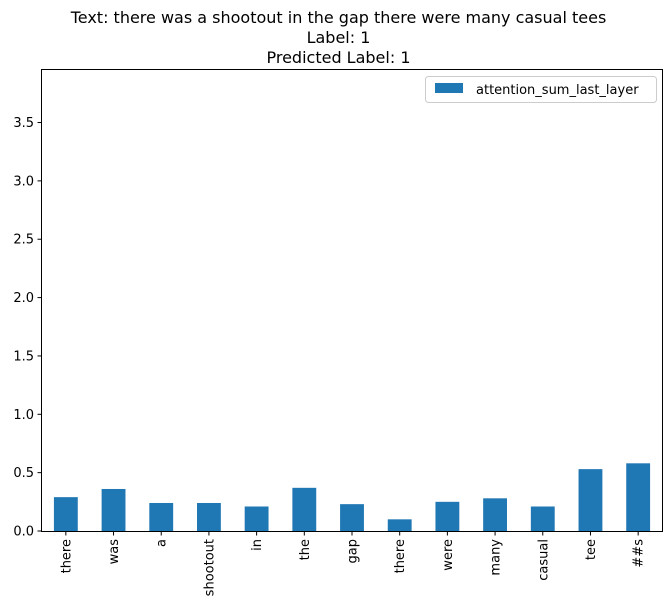 The image size is (671, 612). I want to click on x-tick-label: casual, so click(543, 560).